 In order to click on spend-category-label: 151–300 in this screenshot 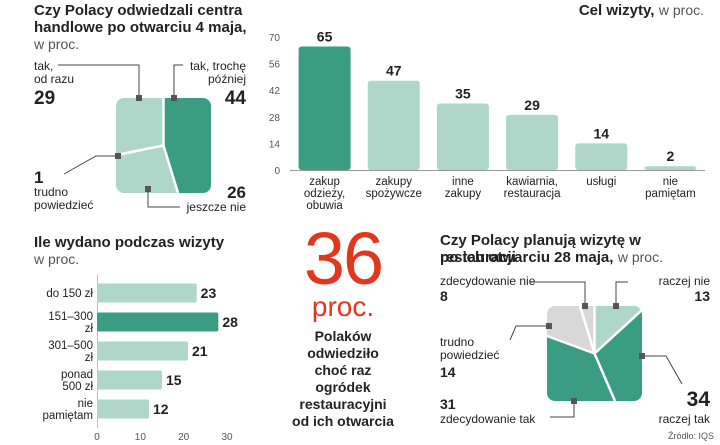, I will do `click(70, 317)`.